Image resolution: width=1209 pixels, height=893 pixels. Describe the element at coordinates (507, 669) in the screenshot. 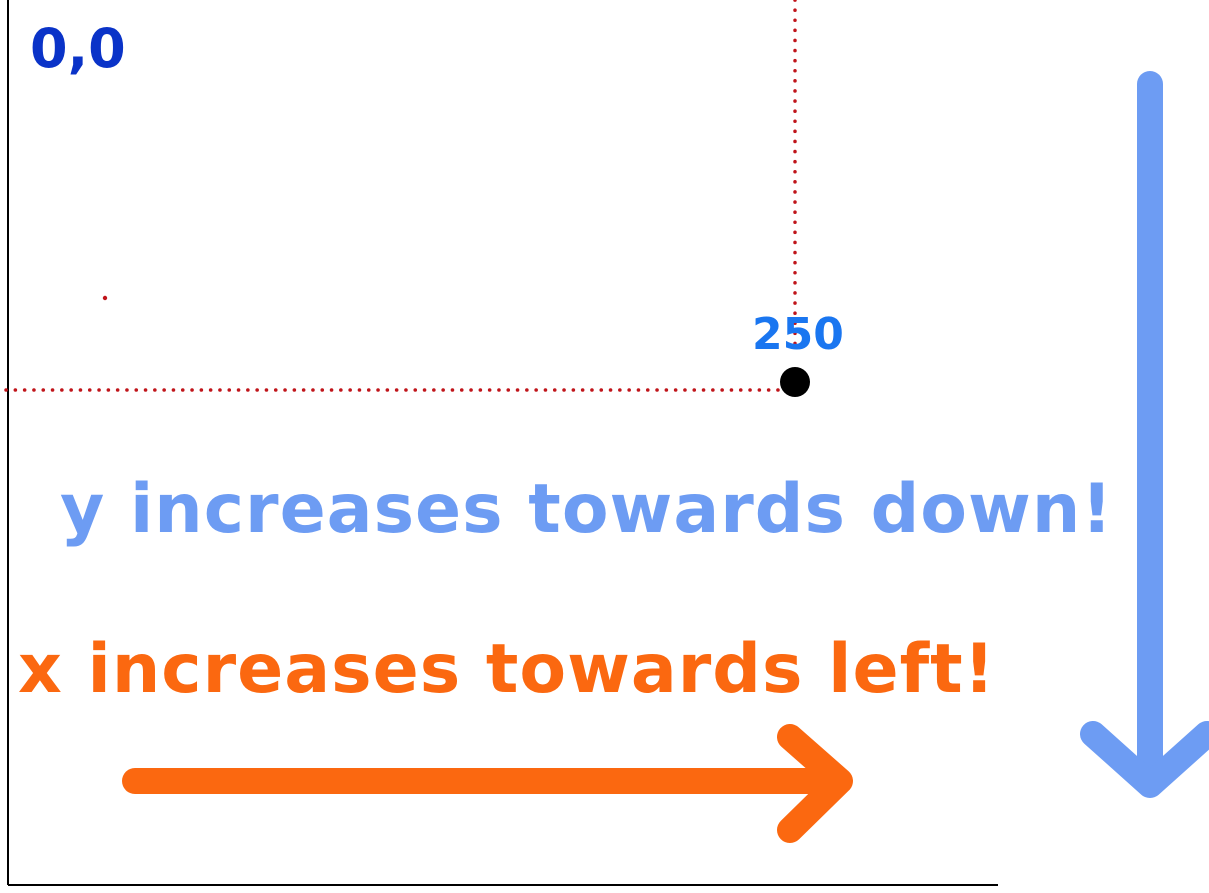

I see `x-direction-caption: x increases towards left!` at that location.